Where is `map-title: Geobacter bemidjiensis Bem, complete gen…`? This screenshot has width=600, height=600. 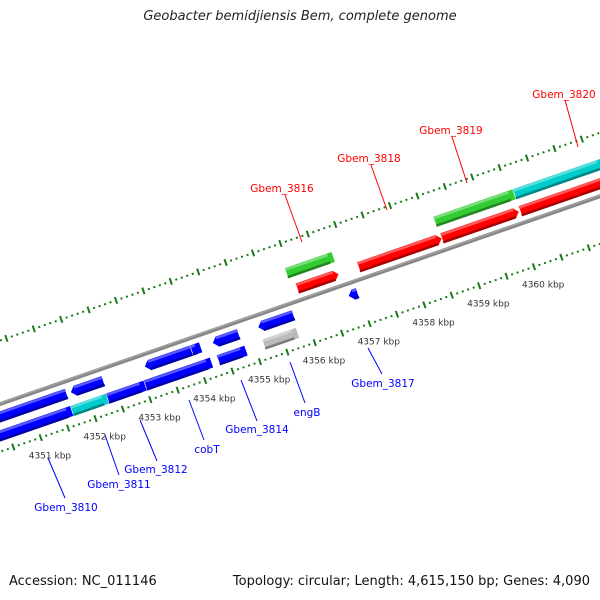 map-title: Geobacter bemidjiensis Bem, complete gen… is located at coordinates (300, 16).